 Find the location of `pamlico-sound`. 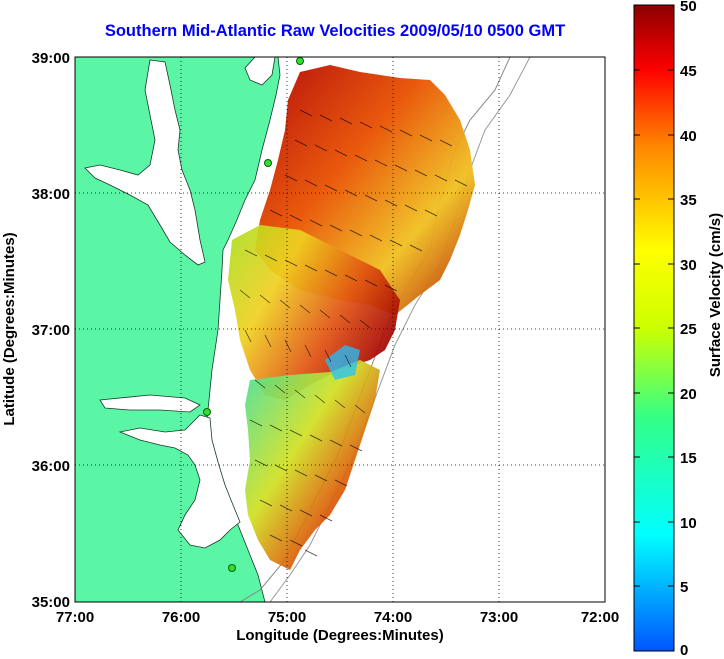

pamlico-sound is located at coordinates (179, 481).